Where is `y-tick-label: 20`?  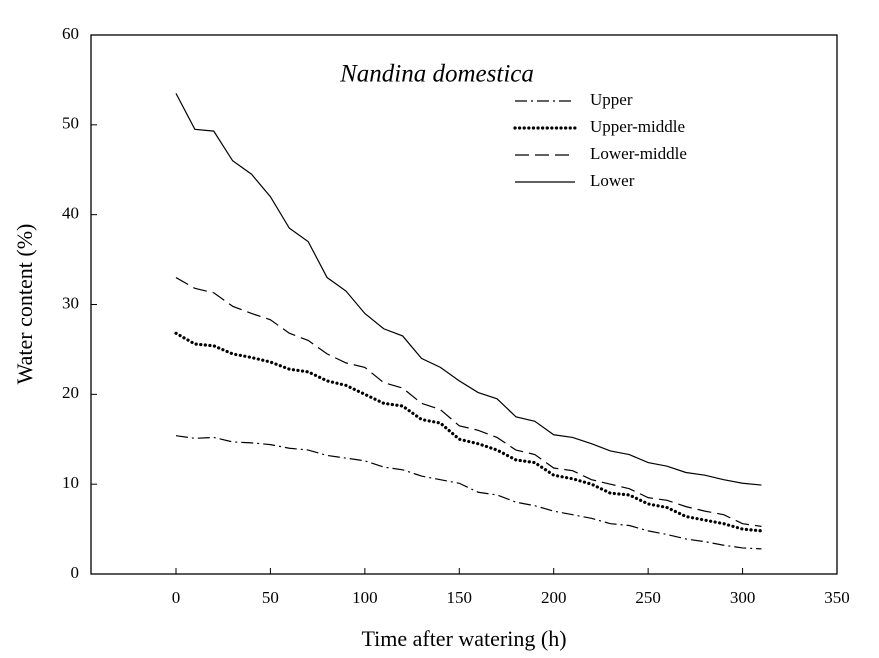
y-tick-label: 20 is located at coordinates (70, 392).